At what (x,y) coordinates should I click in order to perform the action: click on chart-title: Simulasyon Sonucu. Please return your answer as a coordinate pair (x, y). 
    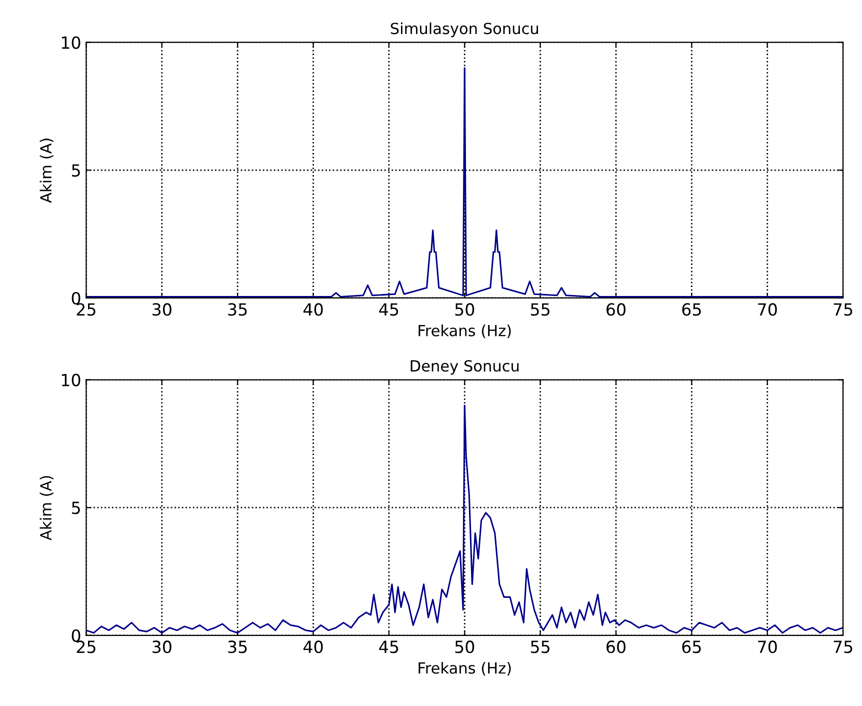
    Looking at the image, I should click on (464, 30).